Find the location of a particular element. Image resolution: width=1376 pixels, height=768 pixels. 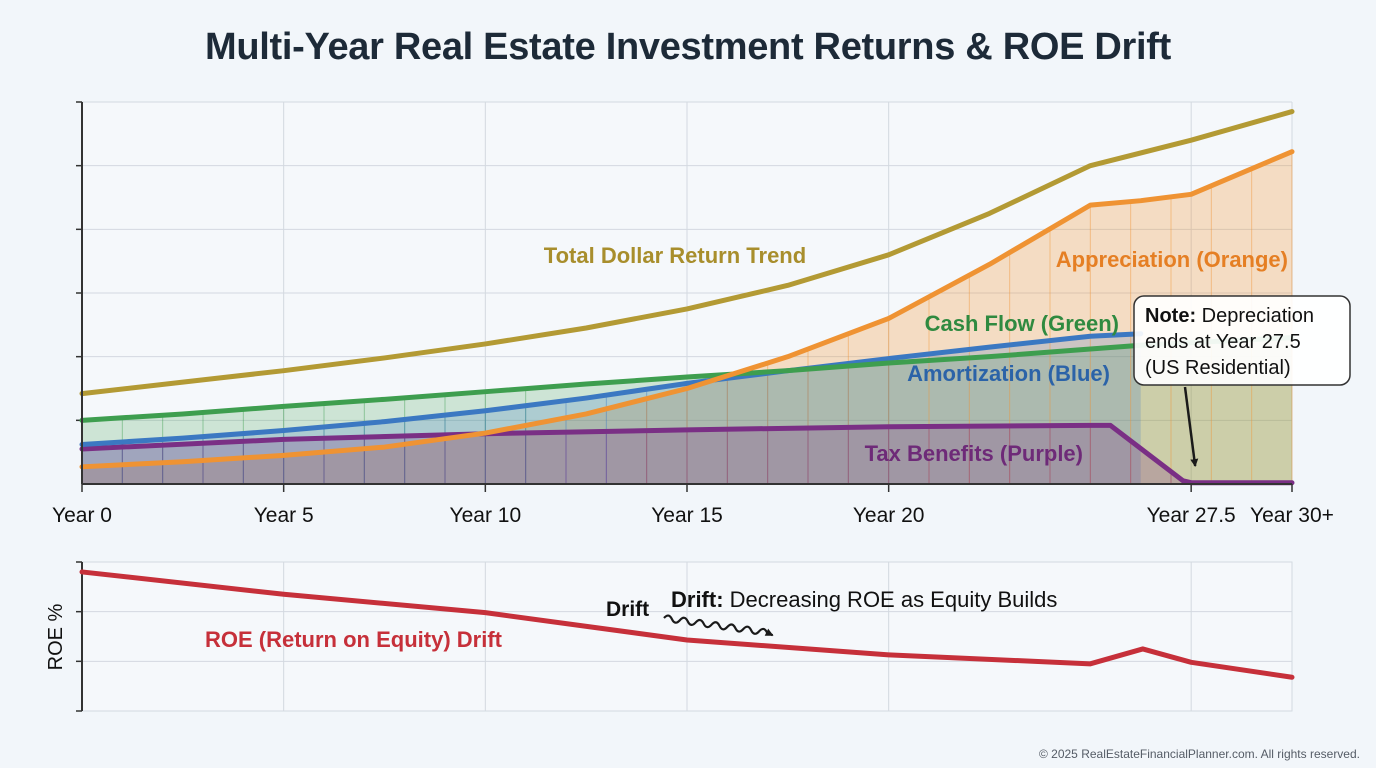

note-line-1: Note: Depreciation is located at coordinates (1229, 316).